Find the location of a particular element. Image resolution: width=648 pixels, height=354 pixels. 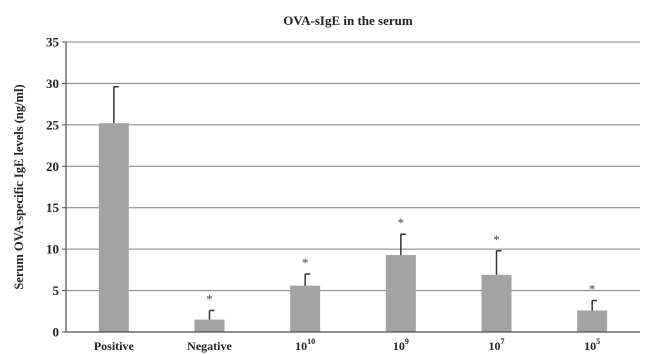

x-tick-label: 10⁷ is located at coordinates (497, 345).